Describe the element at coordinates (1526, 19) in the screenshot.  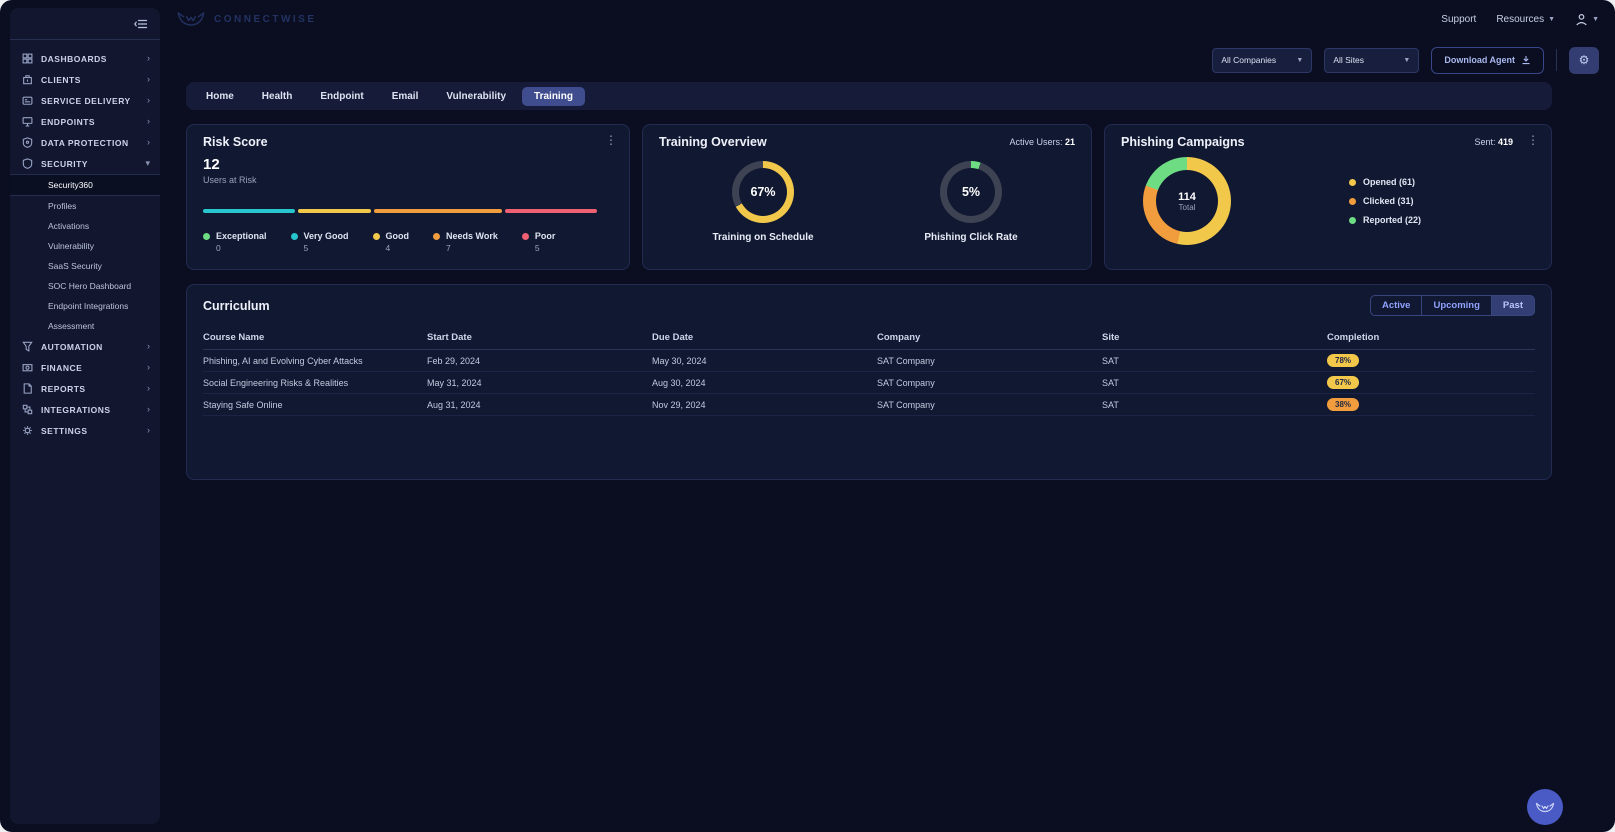
I see `resources-menu: Resources ▼` at that location.